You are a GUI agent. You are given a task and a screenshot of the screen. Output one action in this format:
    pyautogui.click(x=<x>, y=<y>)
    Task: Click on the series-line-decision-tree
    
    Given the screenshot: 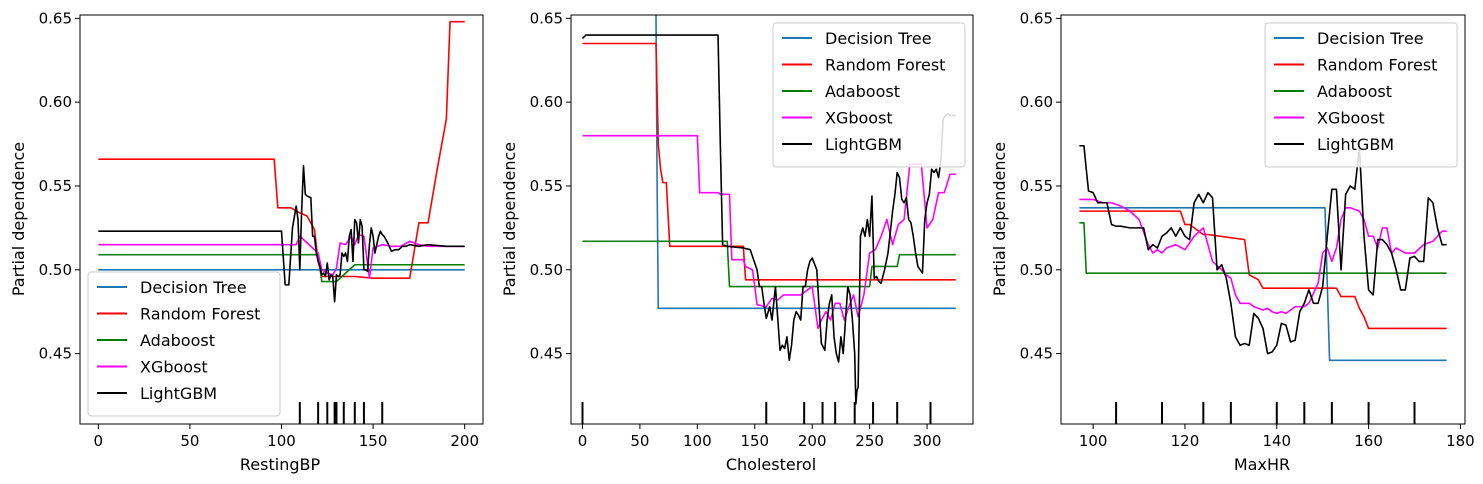 What is the action you would take?
    pyautogui.click(x=1263, y=284)
    